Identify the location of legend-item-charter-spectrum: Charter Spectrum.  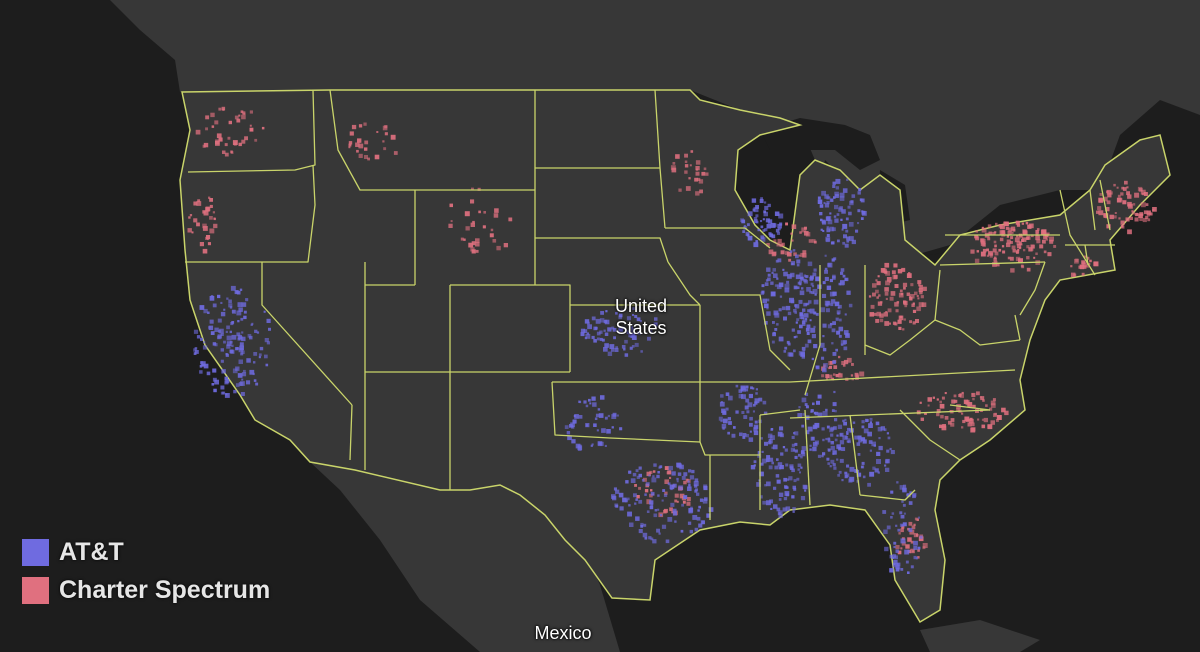
(146, 590).